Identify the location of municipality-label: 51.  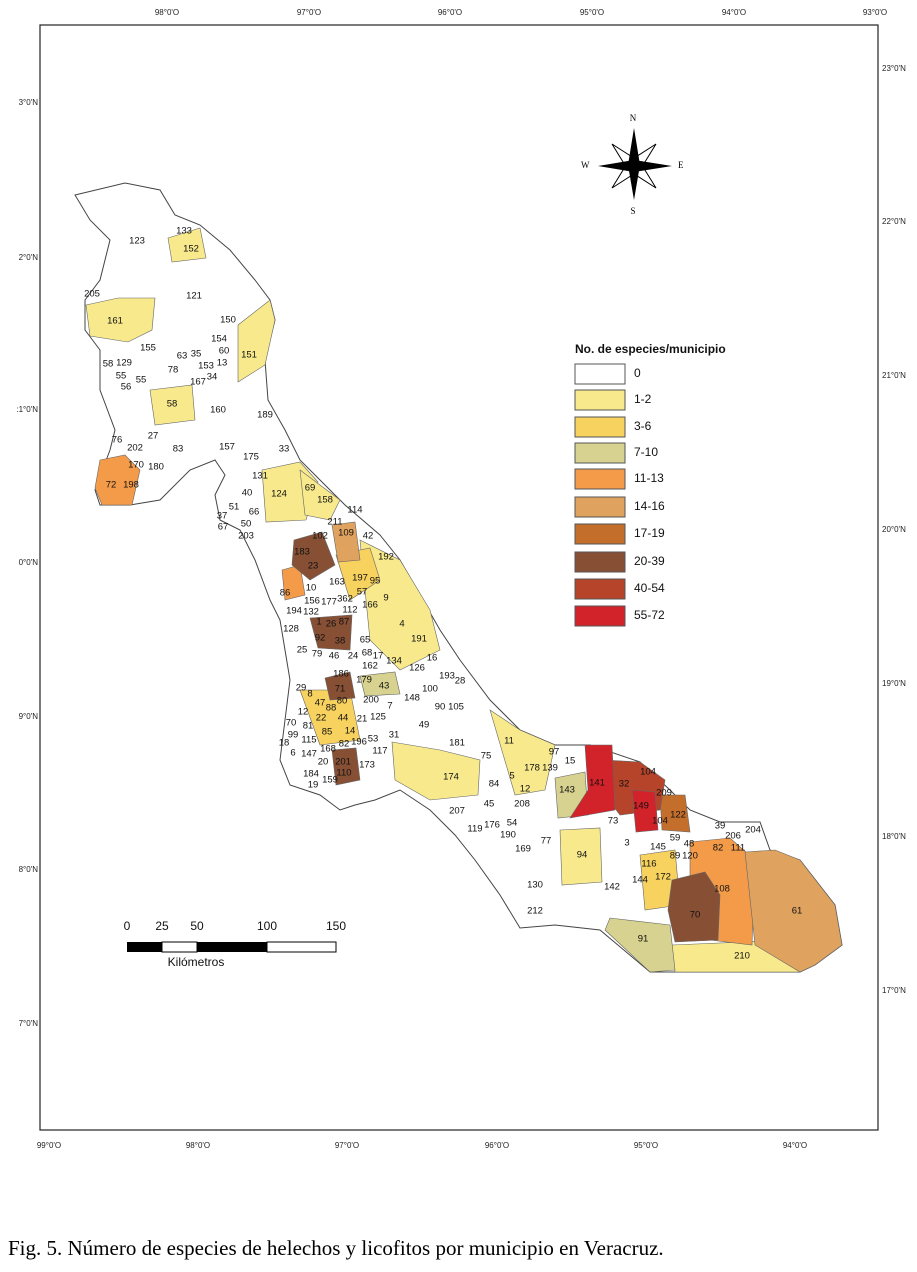
(234, 507).